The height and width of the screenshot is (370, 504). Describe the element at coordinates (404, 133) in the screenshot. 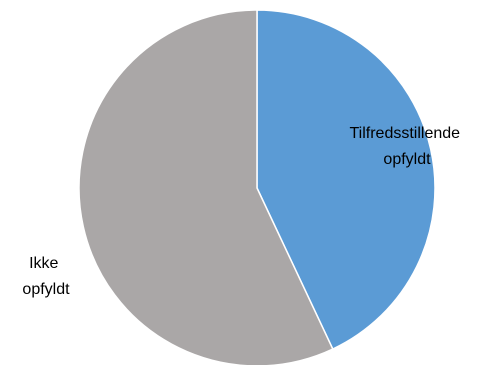

I see `slice-label-tilfredsstillende-line-1: Tilfredsstillende` at that location.